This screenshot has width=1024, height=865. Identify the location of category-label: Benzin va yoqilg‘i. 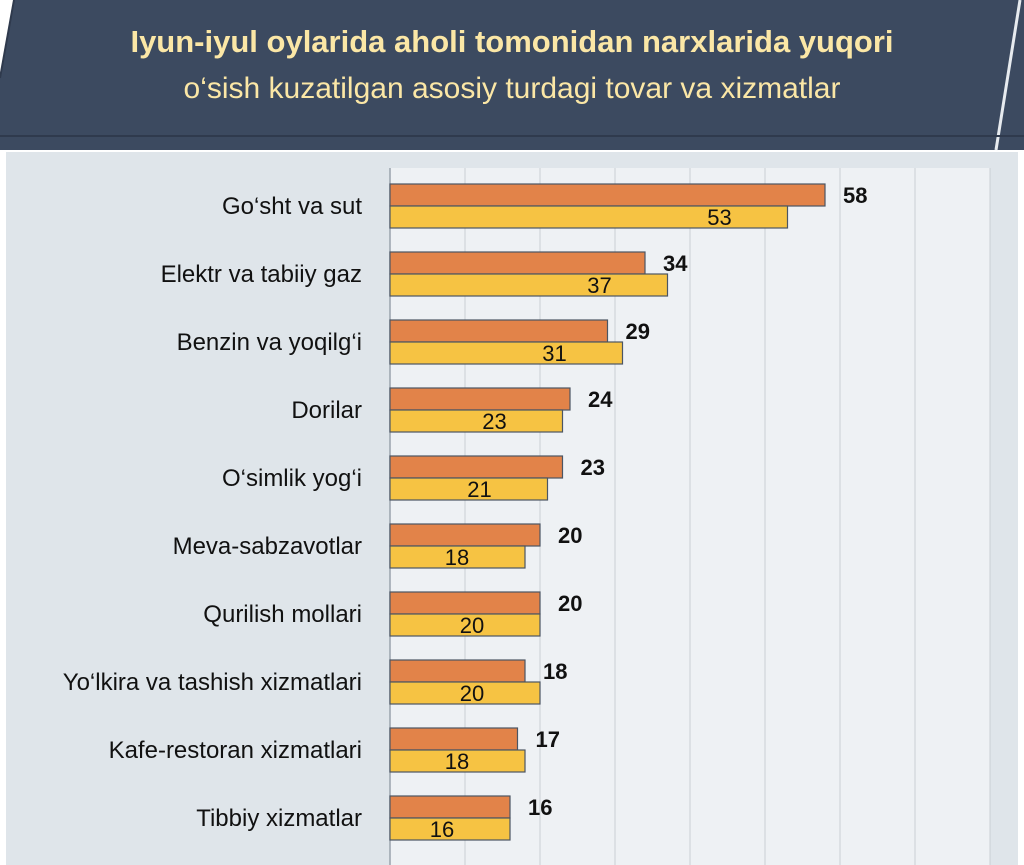
(269, 342).